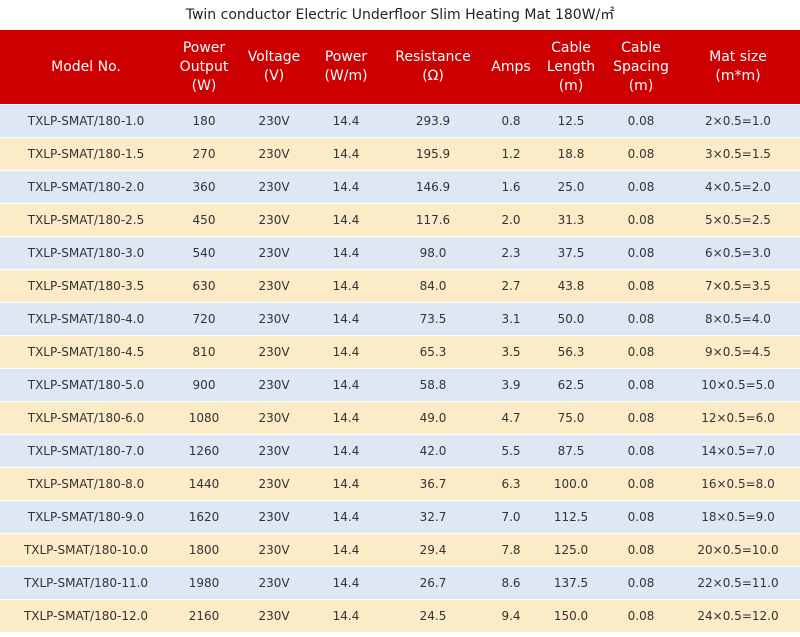 The image size is (800, 637). What do you see at coordinates (738, 67) in the screenshot?
I see `col-header-mat-size: Mat size (m*m)` at bounding box center [738, 67].